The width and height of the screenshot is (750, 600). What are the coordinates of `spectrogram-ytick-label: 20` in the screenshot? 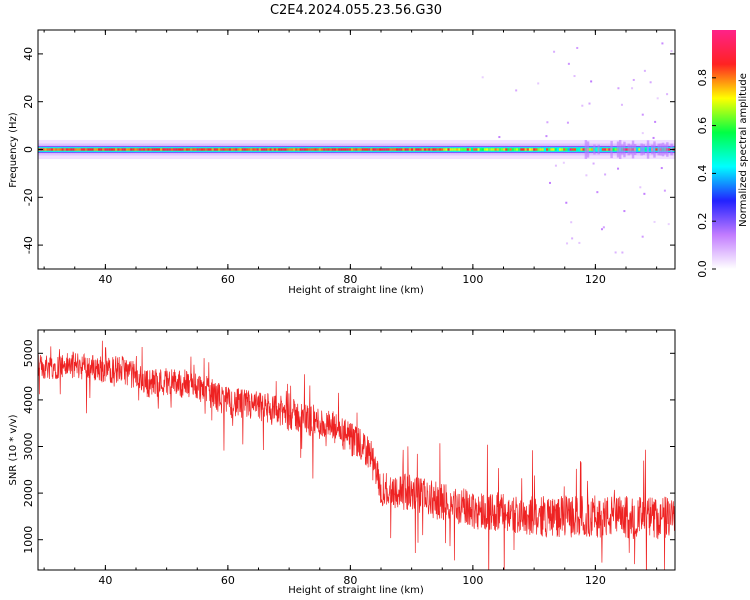 It's located at (28, 102).